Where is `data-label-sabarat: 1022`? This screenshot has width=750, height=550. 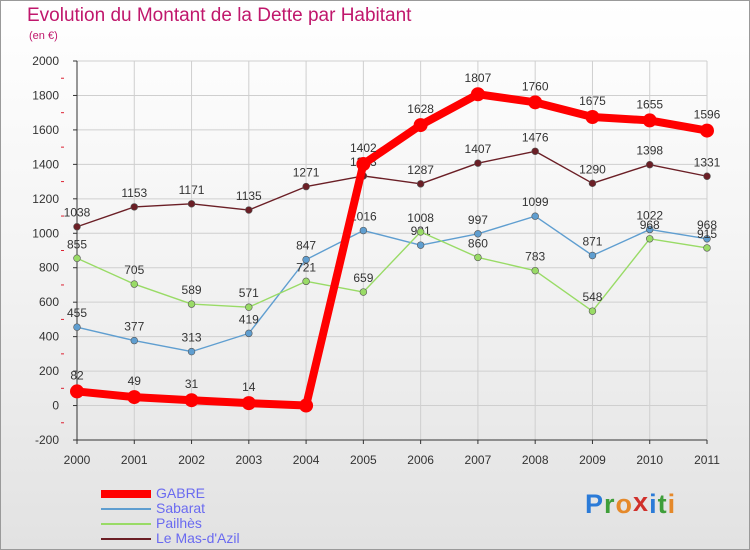
data-label-sabarat: 1022 is located at coordinates (649, 215).